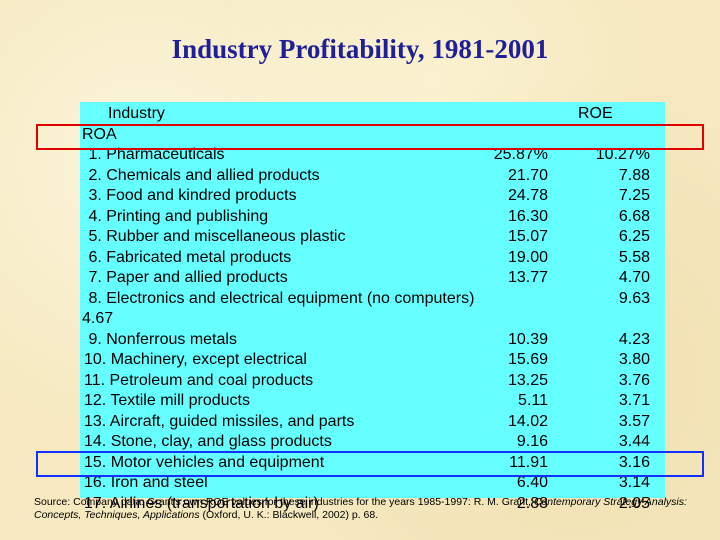 Image resolution: width=720 pixels, height=540 pixels. What do you see at coordinates (527, 195) in the screenshot?
I see `table-row-roe: 24.78` at bounding box center [527, 195].